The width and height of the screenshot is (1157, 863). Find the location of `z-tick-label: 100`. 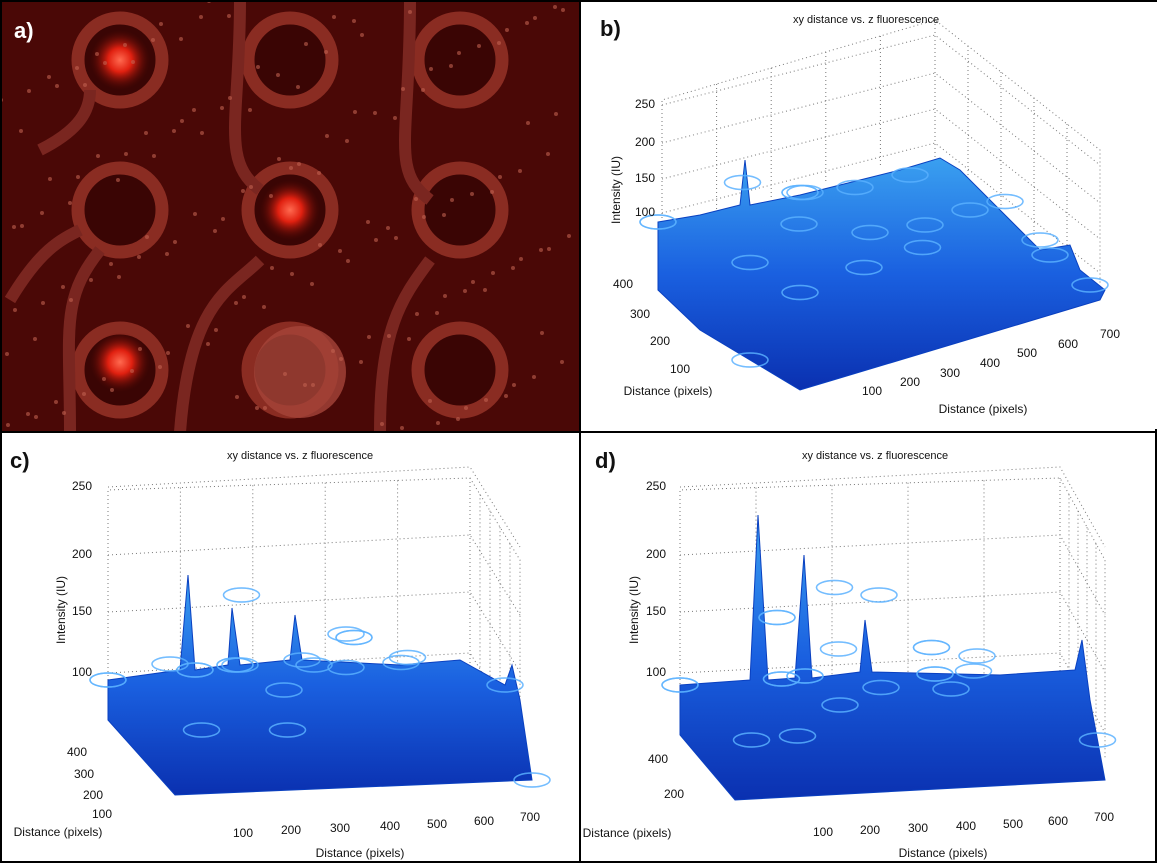

z-tick-label: 100 is located at coordinates (645, 212).